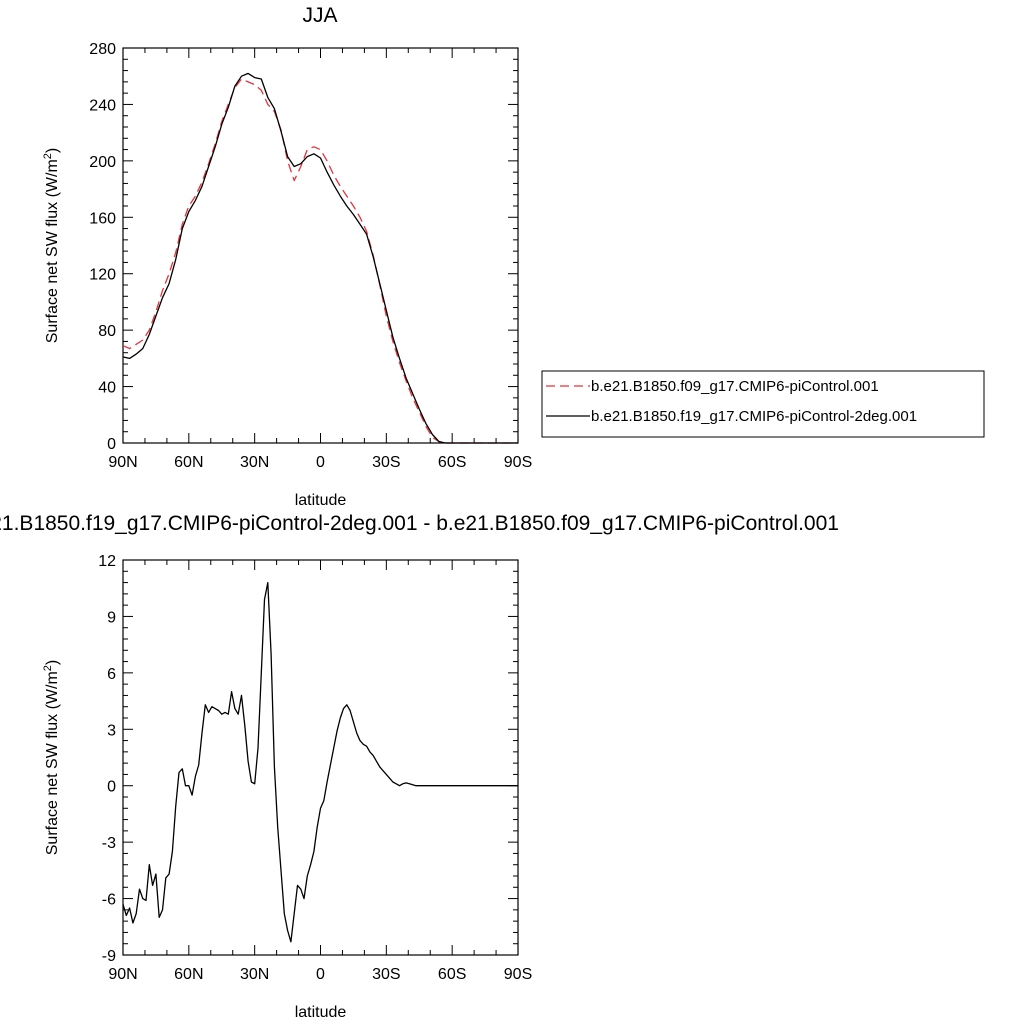  I want to click on y-tick-label: 9, so click(111, 617).